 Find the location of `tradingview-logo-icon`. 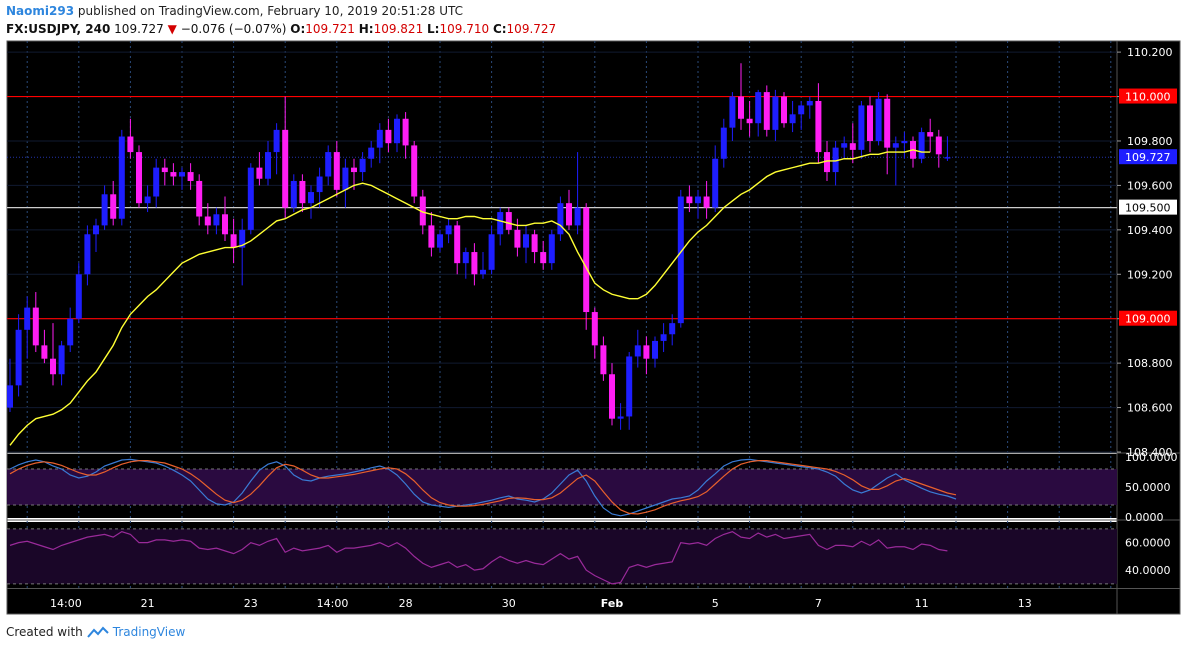

tradingview-logo-icon is located at coordinates (98, 632).